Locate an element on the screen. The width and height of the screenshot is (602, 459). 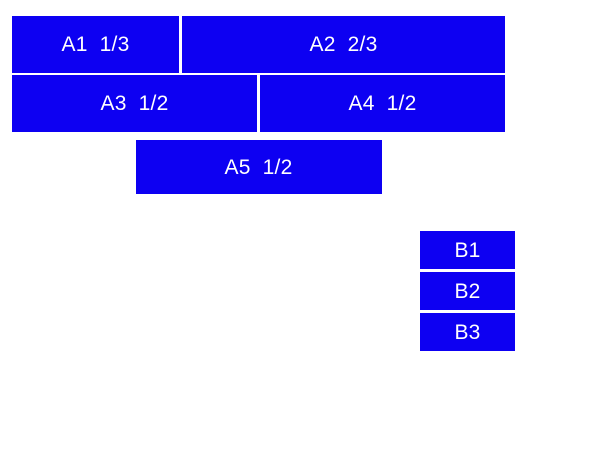
cell-b3-label: B3 is located at coordinates (467, 332).